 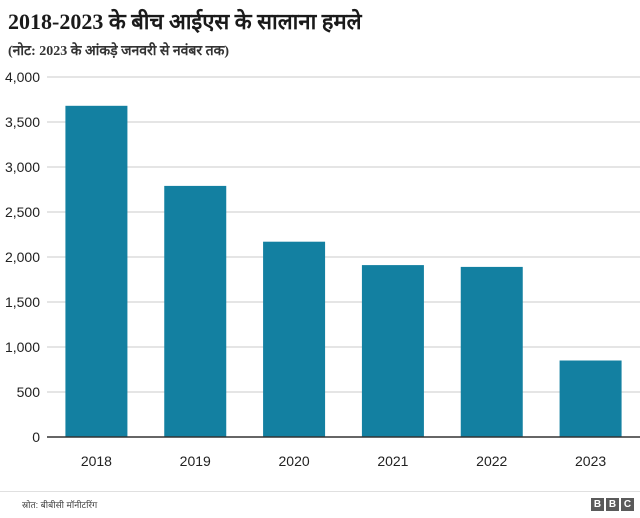 What do you see at coordinates (392, 461) in the screenshot?
I see `x-tick-label: 2021` at bounding box center [392, 461].